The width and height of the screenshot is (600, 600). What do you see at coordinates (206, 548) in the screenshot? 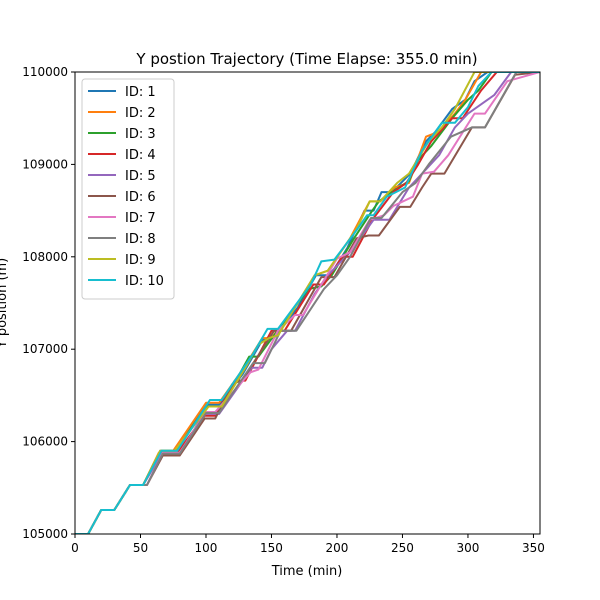
I see `x-tick-label: 100` at bounding box center [206, 548].